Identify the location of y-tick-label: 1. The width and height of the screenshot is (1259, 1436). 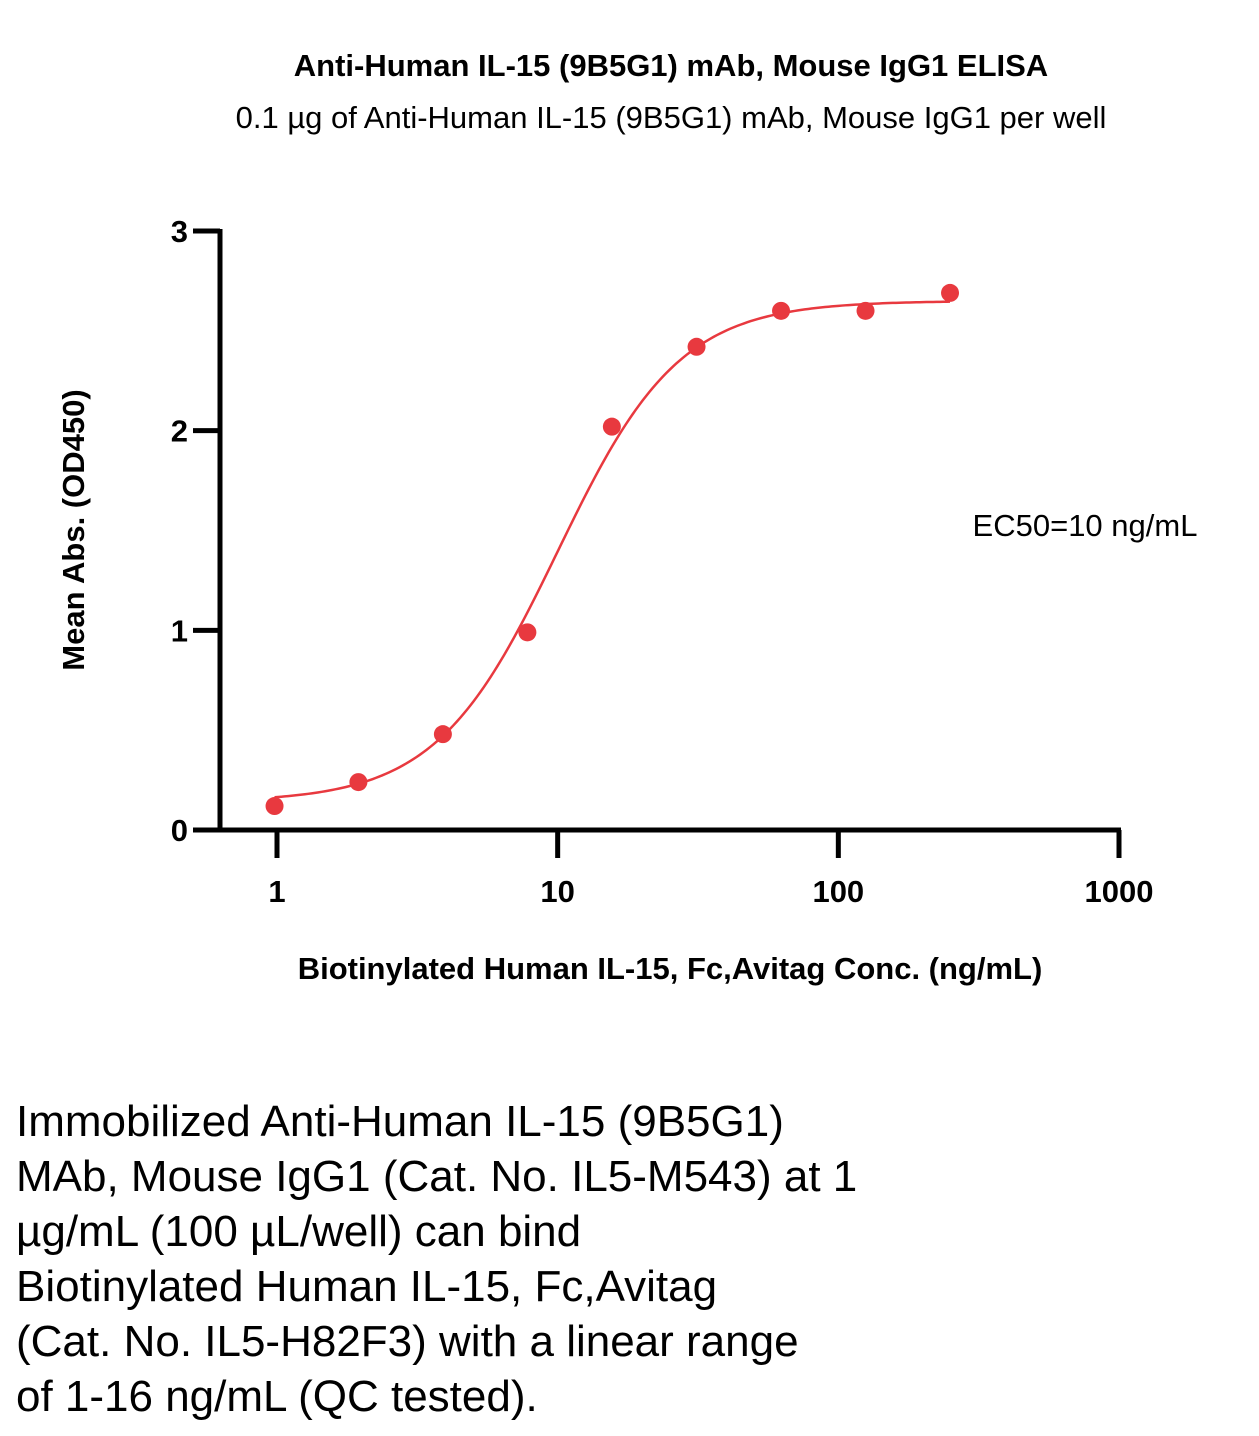
(179, 630).